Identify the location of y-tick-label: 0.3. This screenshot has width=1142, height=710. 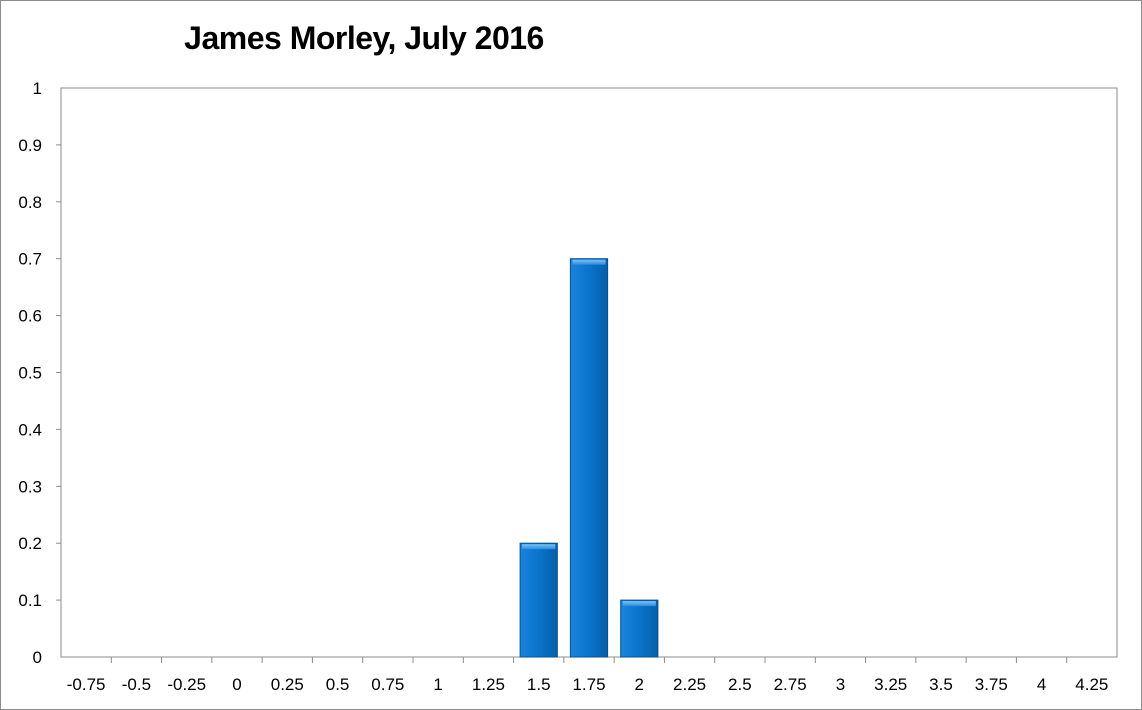
(30, 486).